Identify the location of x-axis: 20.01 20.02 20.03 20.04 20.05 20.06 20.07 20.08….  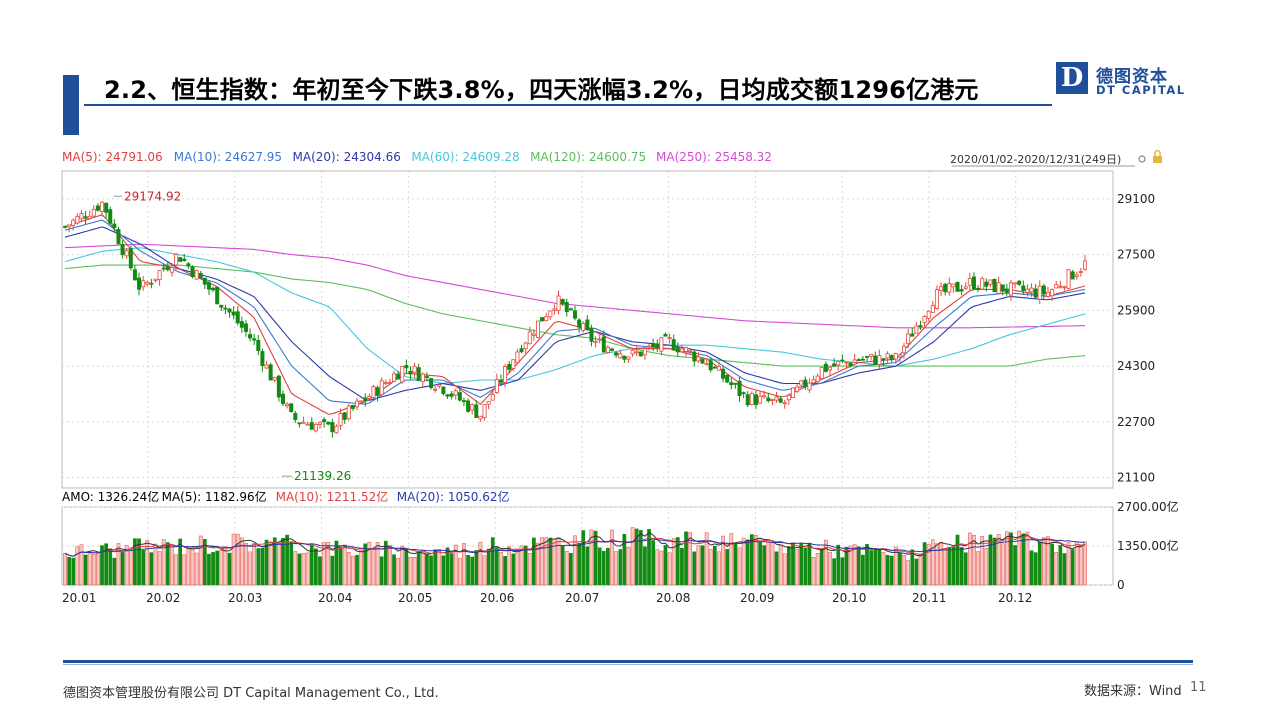
(547, 598).